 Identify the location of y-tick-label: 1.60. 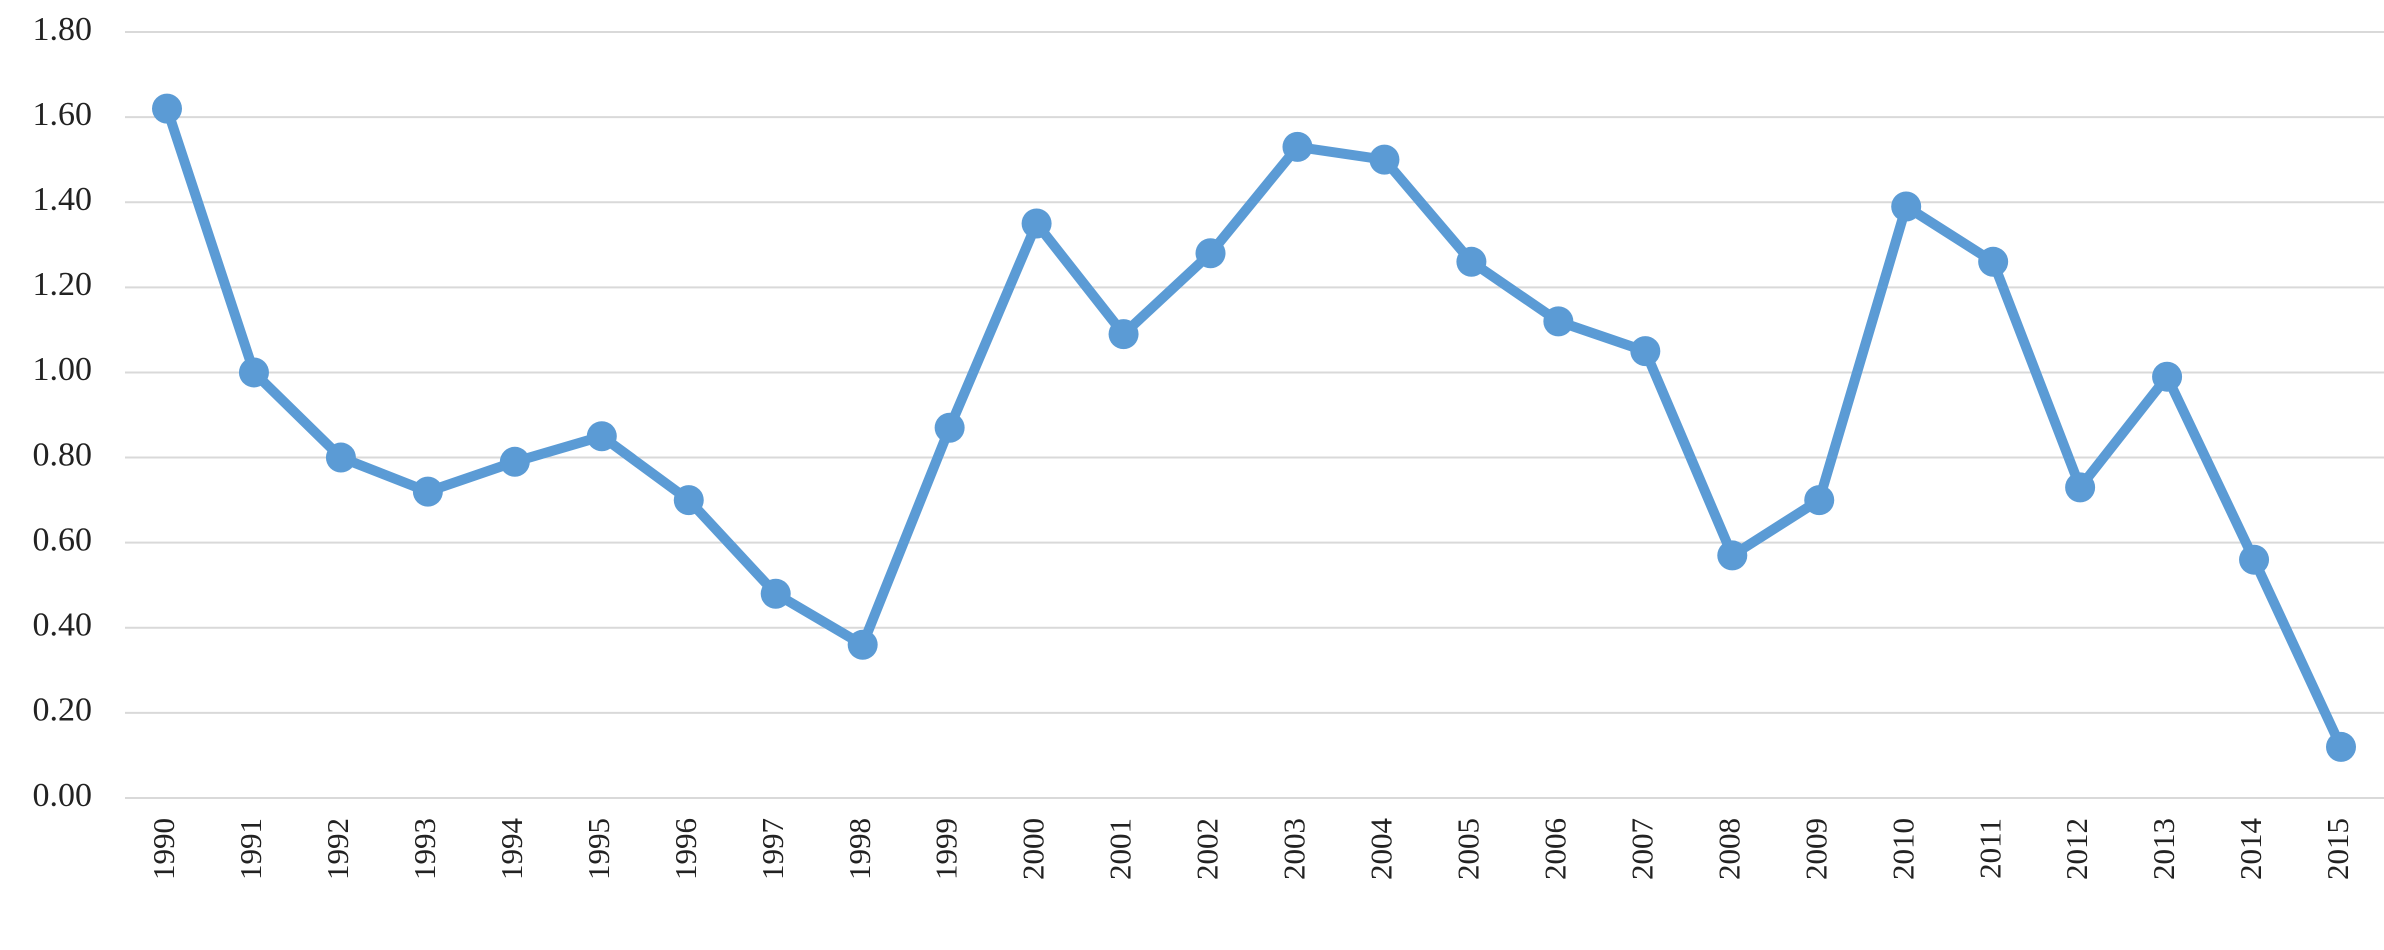
(63, 114).